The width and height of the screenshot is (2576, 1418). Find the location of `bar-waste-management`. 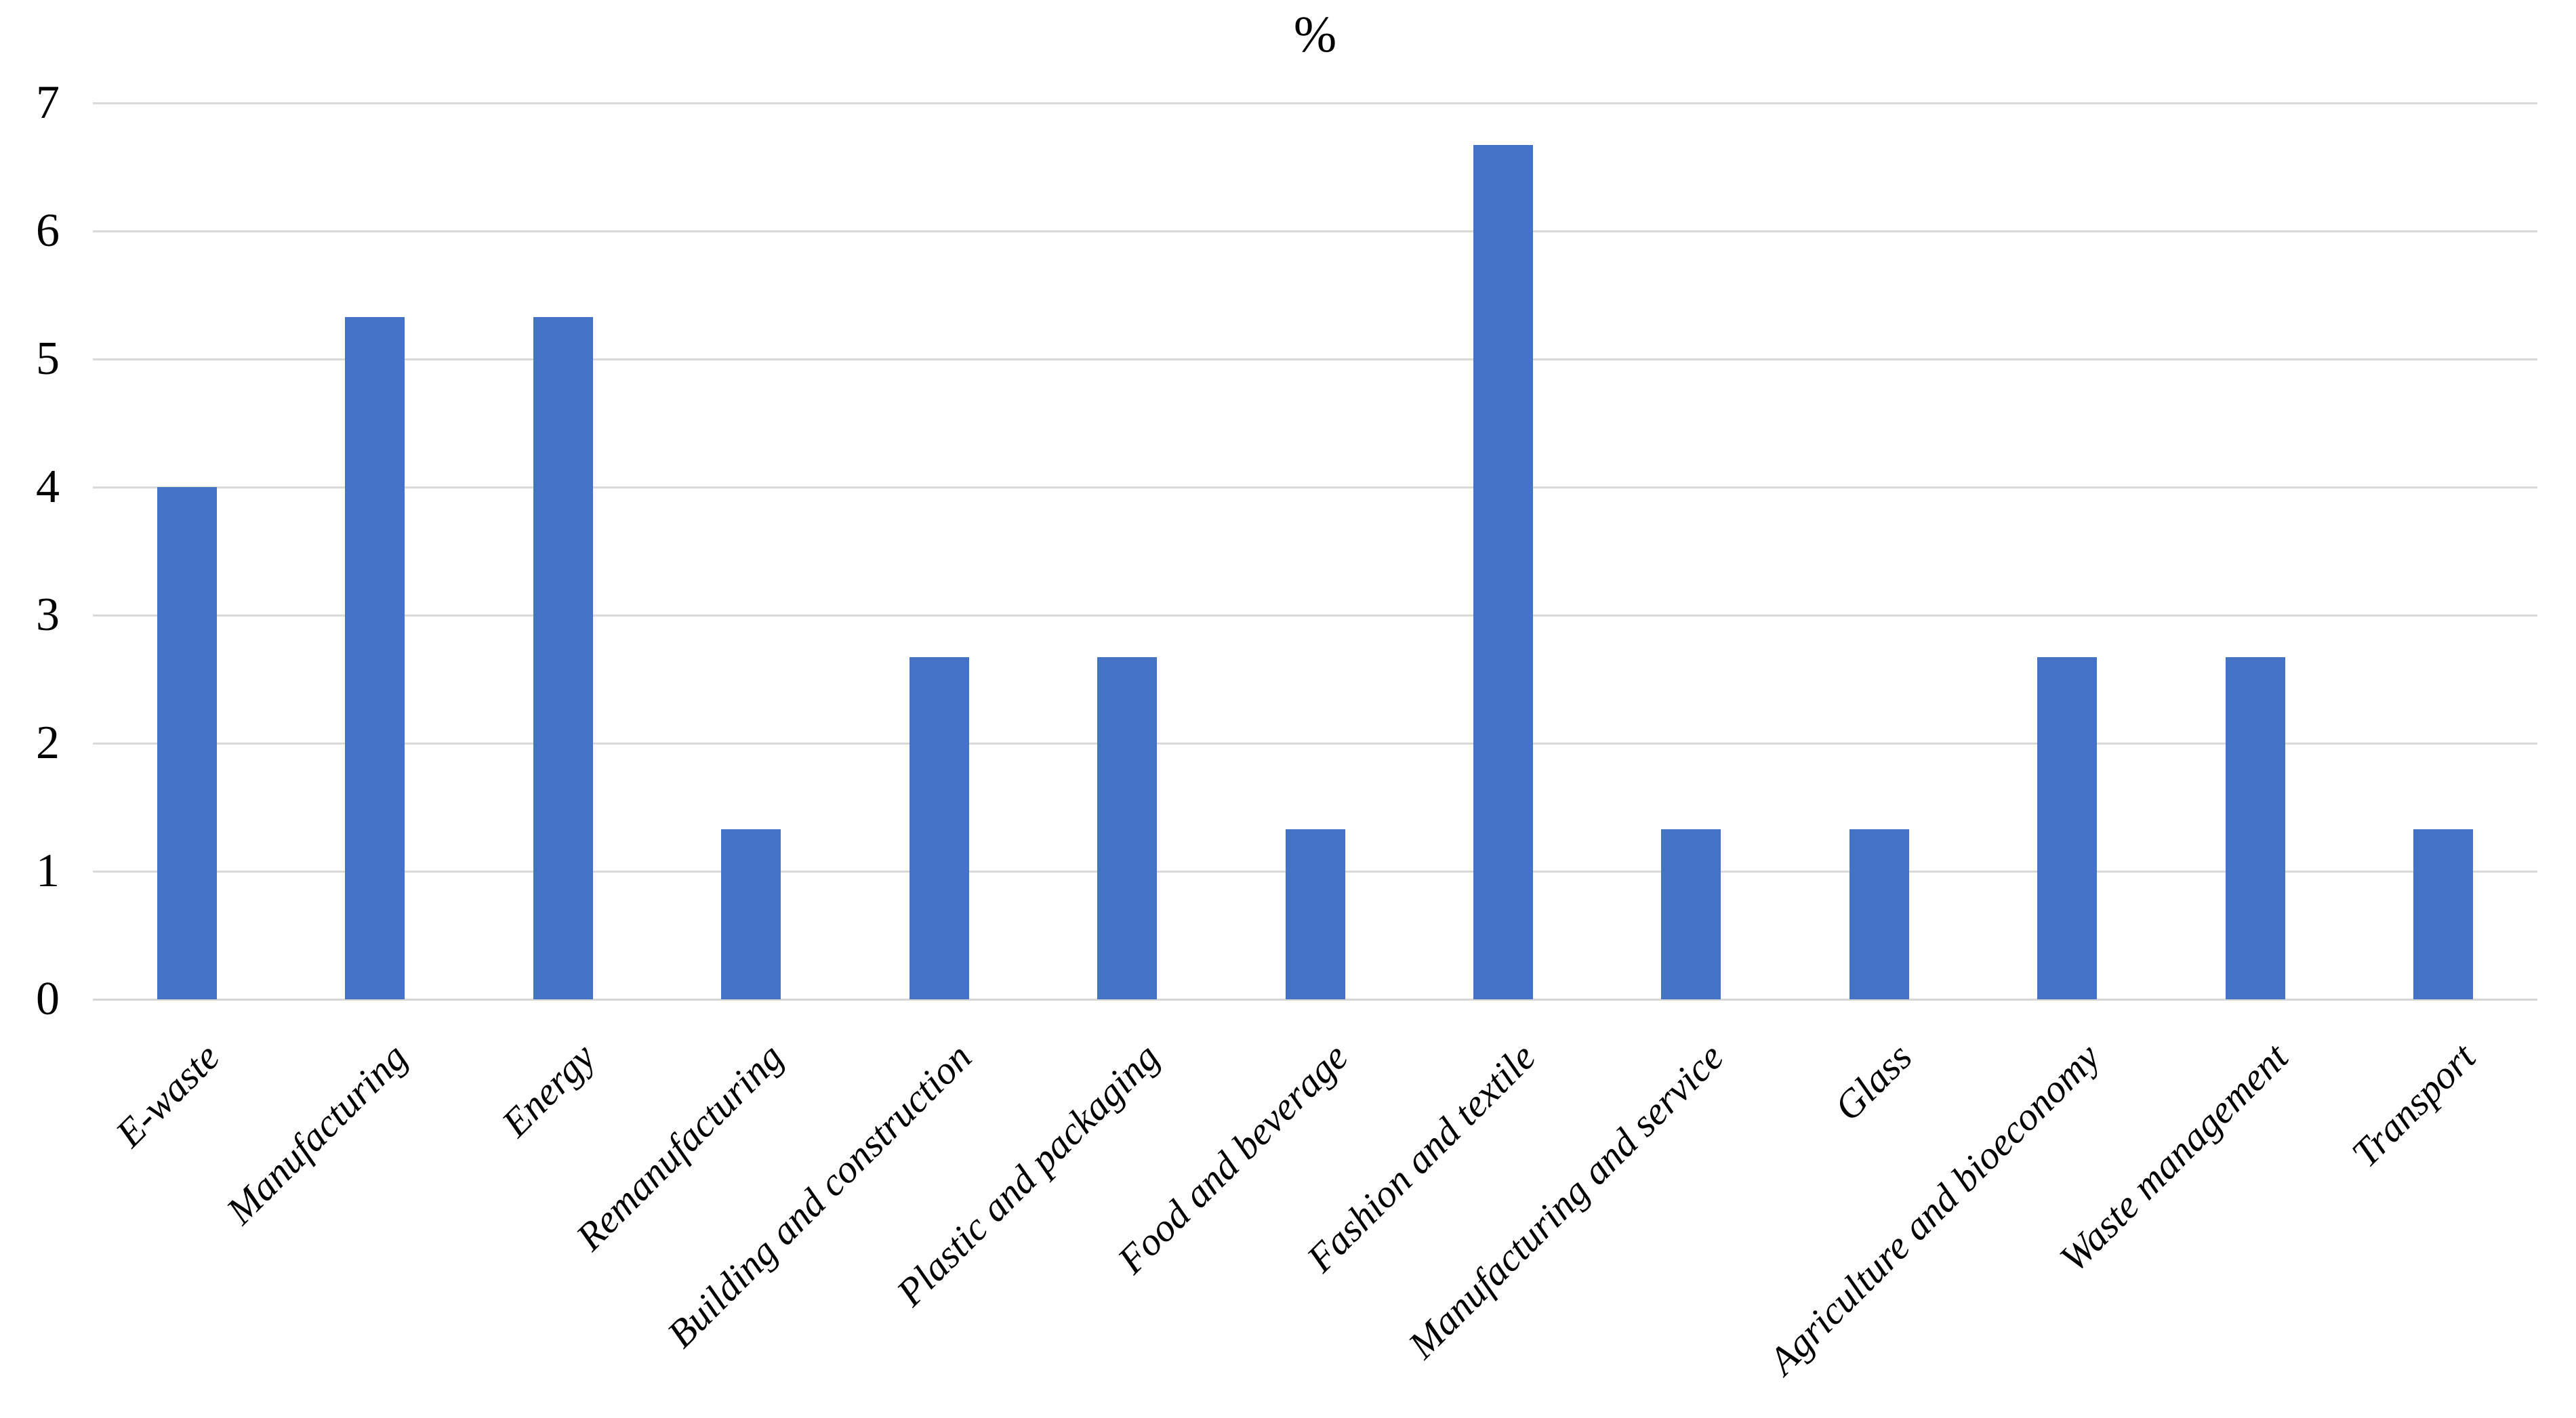

bar-waste-management is located at coordinates (2256, 828).